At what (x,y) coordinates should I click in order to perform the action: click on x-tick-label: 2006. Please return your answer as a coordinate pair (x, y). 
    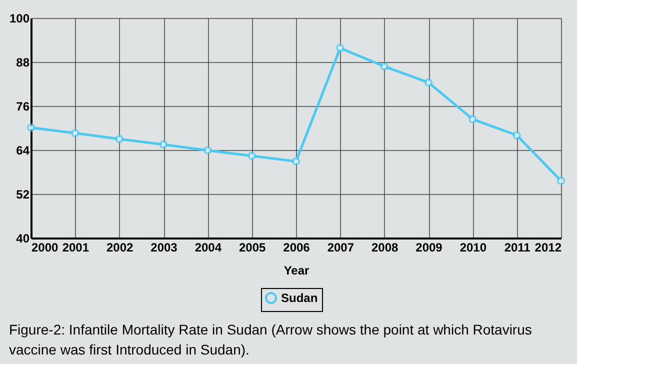
    Looking at the image, I should click on (296, 247).